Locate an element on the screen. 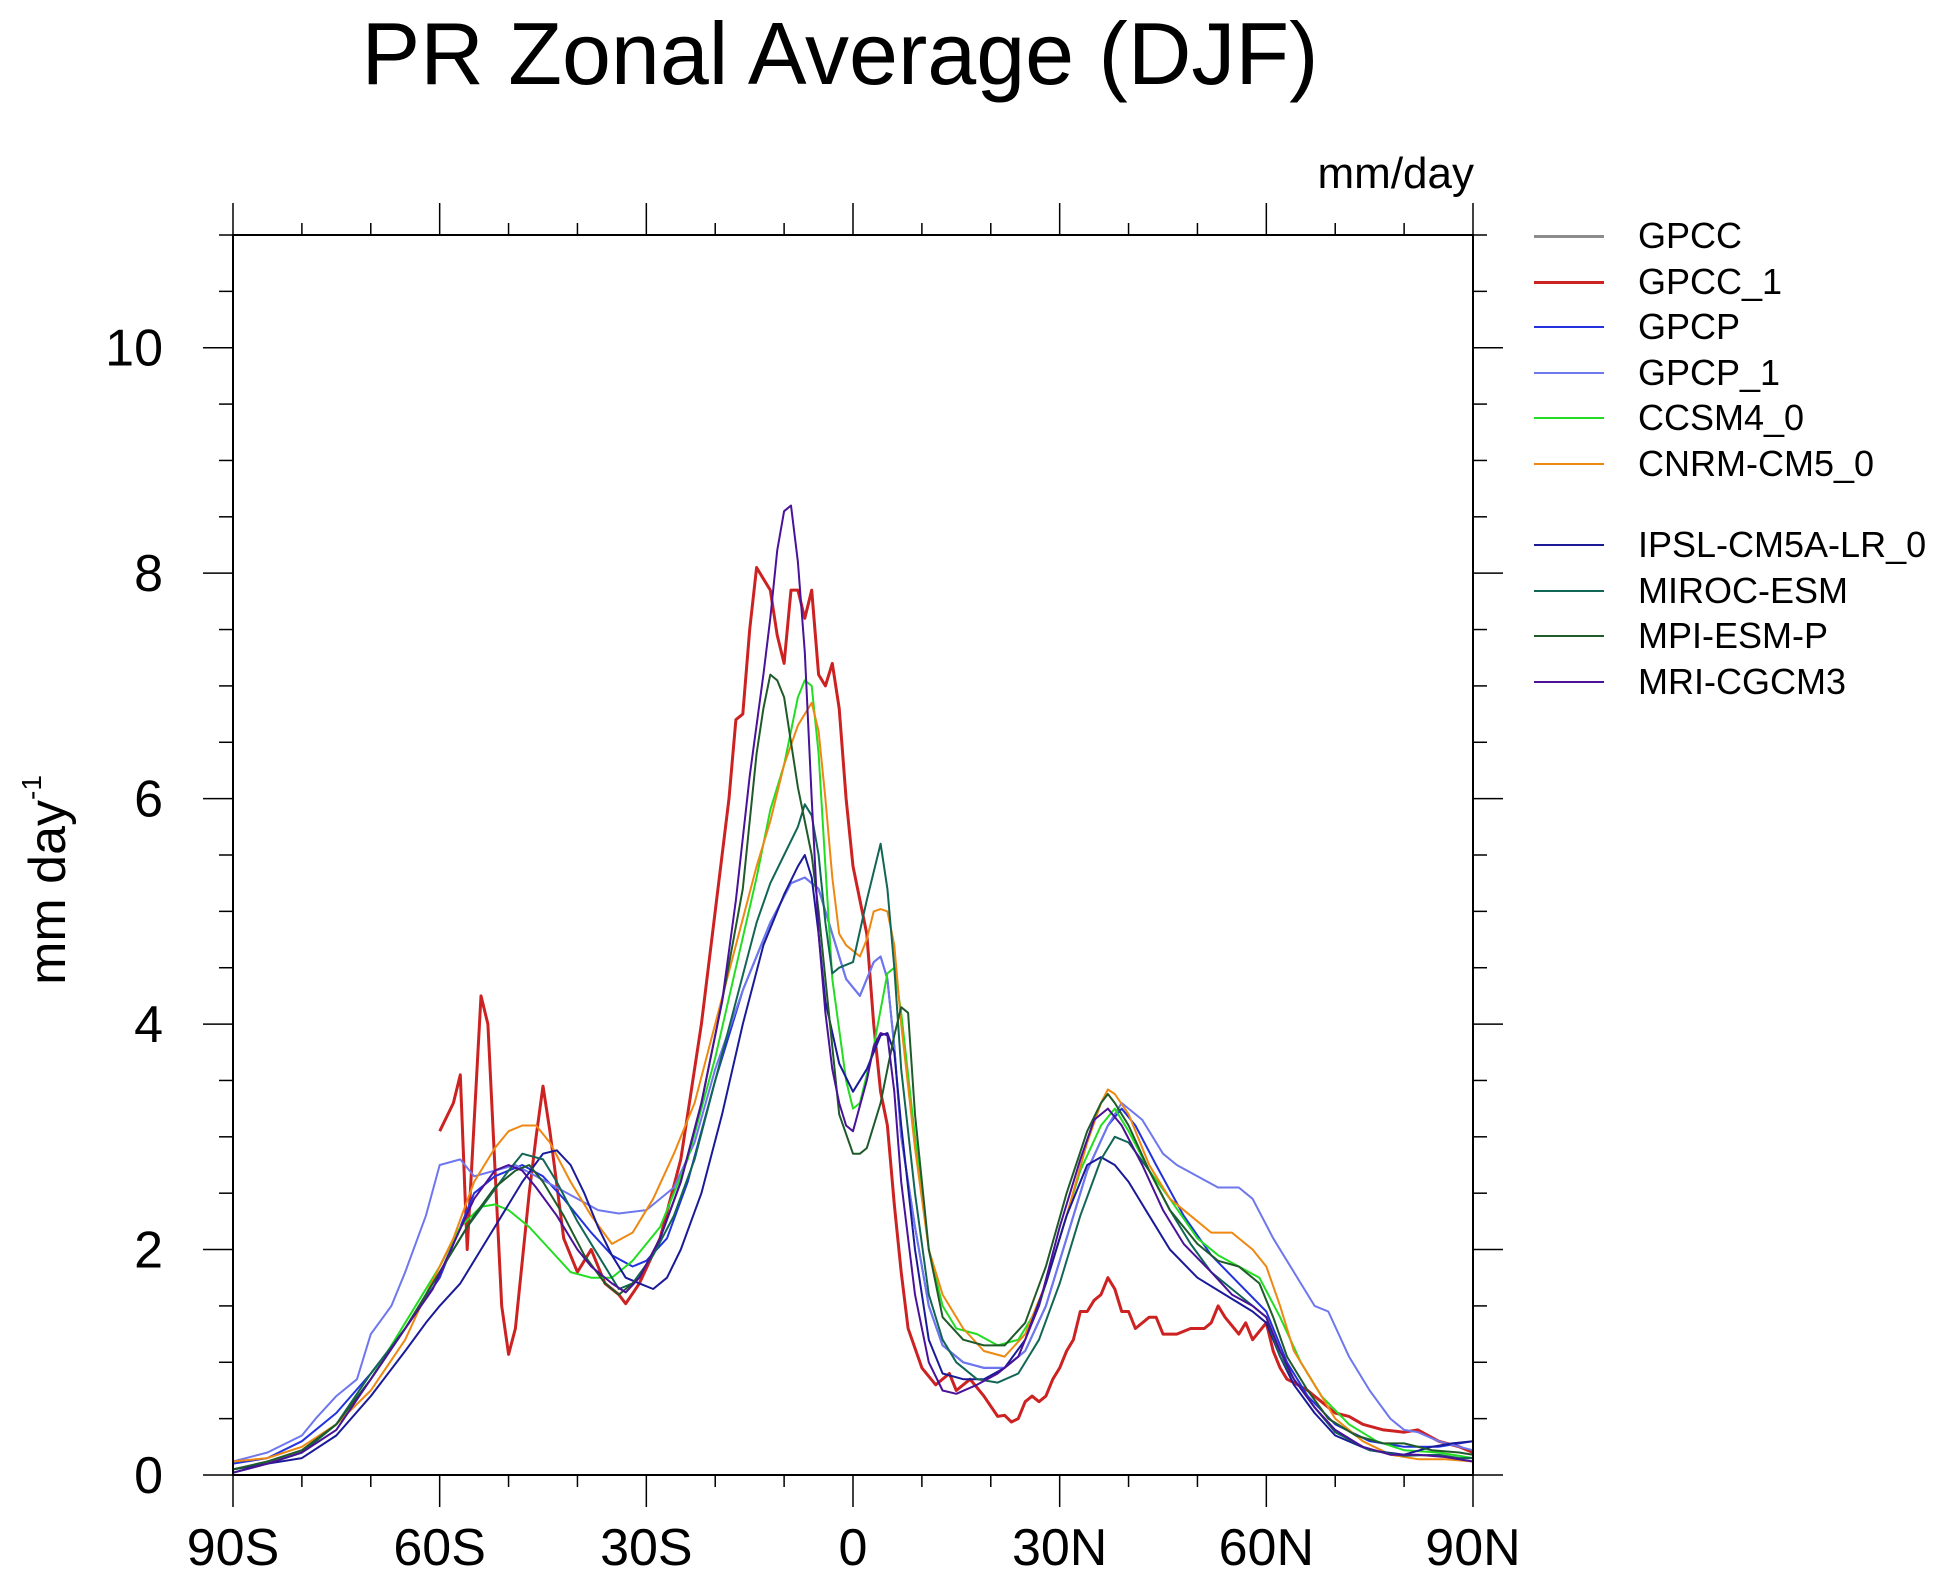 The image size is (1937, 1595). legend-item: GPCP_1 is located at coordinates (1734, 373).